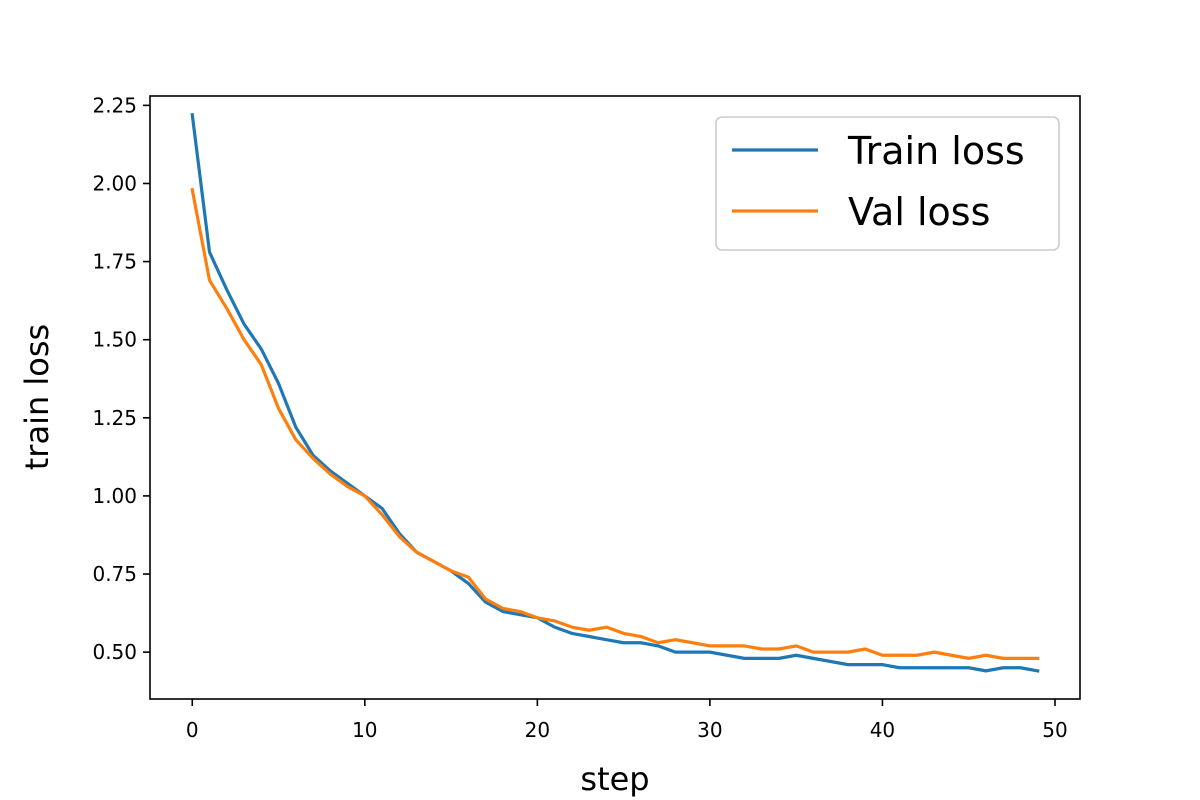 The width and height of the screenshot is (1200, 800). What do you see at coordinates (114, 496) in the screenshot?
I see `y-tick-label: 1.00` at bounding box center [114, 496].